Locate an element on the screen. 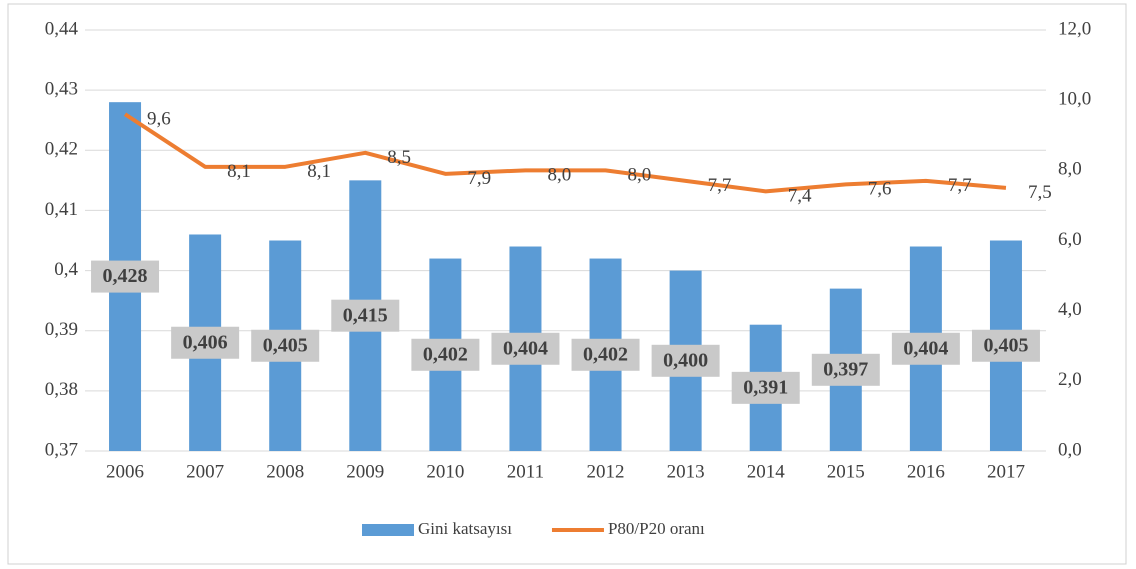 Image resolution: width=1136 pixels, height=569 pixels. line-label: 9,6 is located at coordinates (159, 119).